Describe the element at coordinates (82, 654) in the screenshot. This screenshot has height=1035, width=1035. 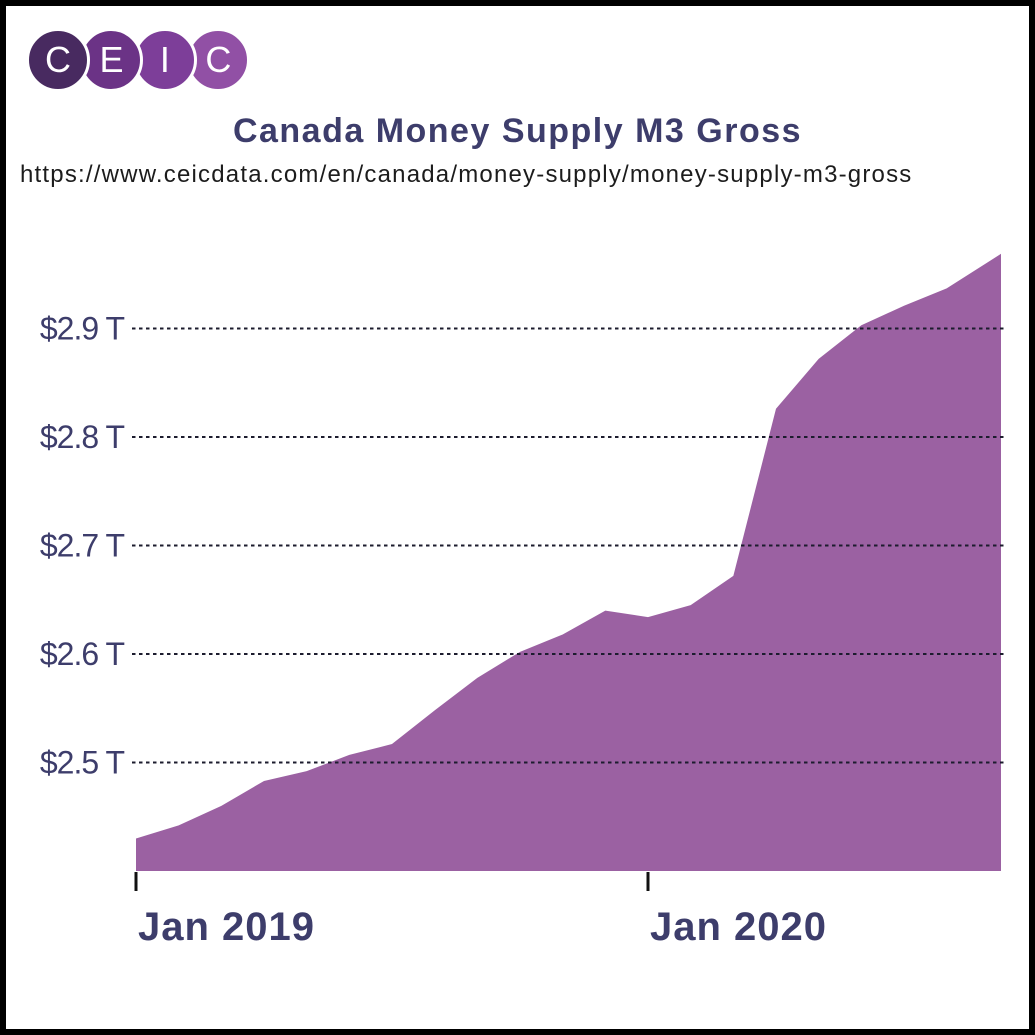
I see `y-axis-tick-label: $2.6 T` at that location.